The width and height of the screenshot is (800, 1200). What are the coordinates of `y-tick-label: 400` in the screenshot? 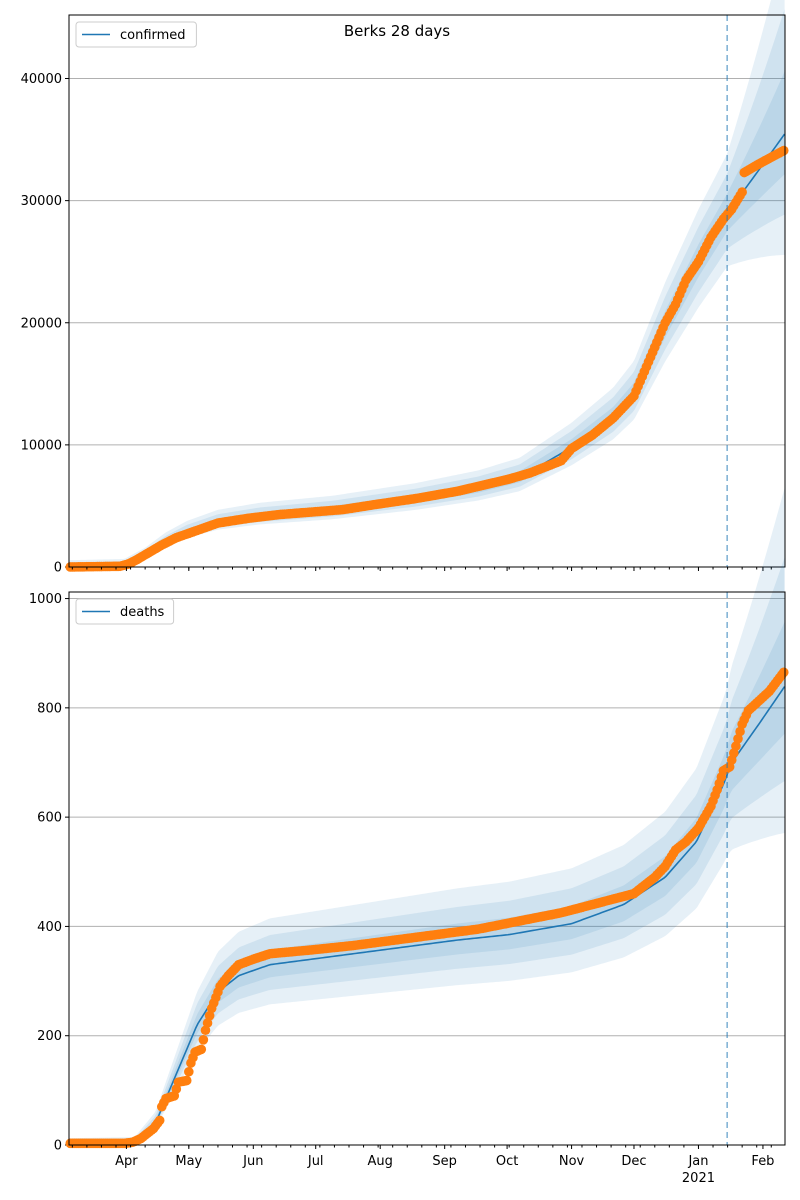 It's located at (49, 927).